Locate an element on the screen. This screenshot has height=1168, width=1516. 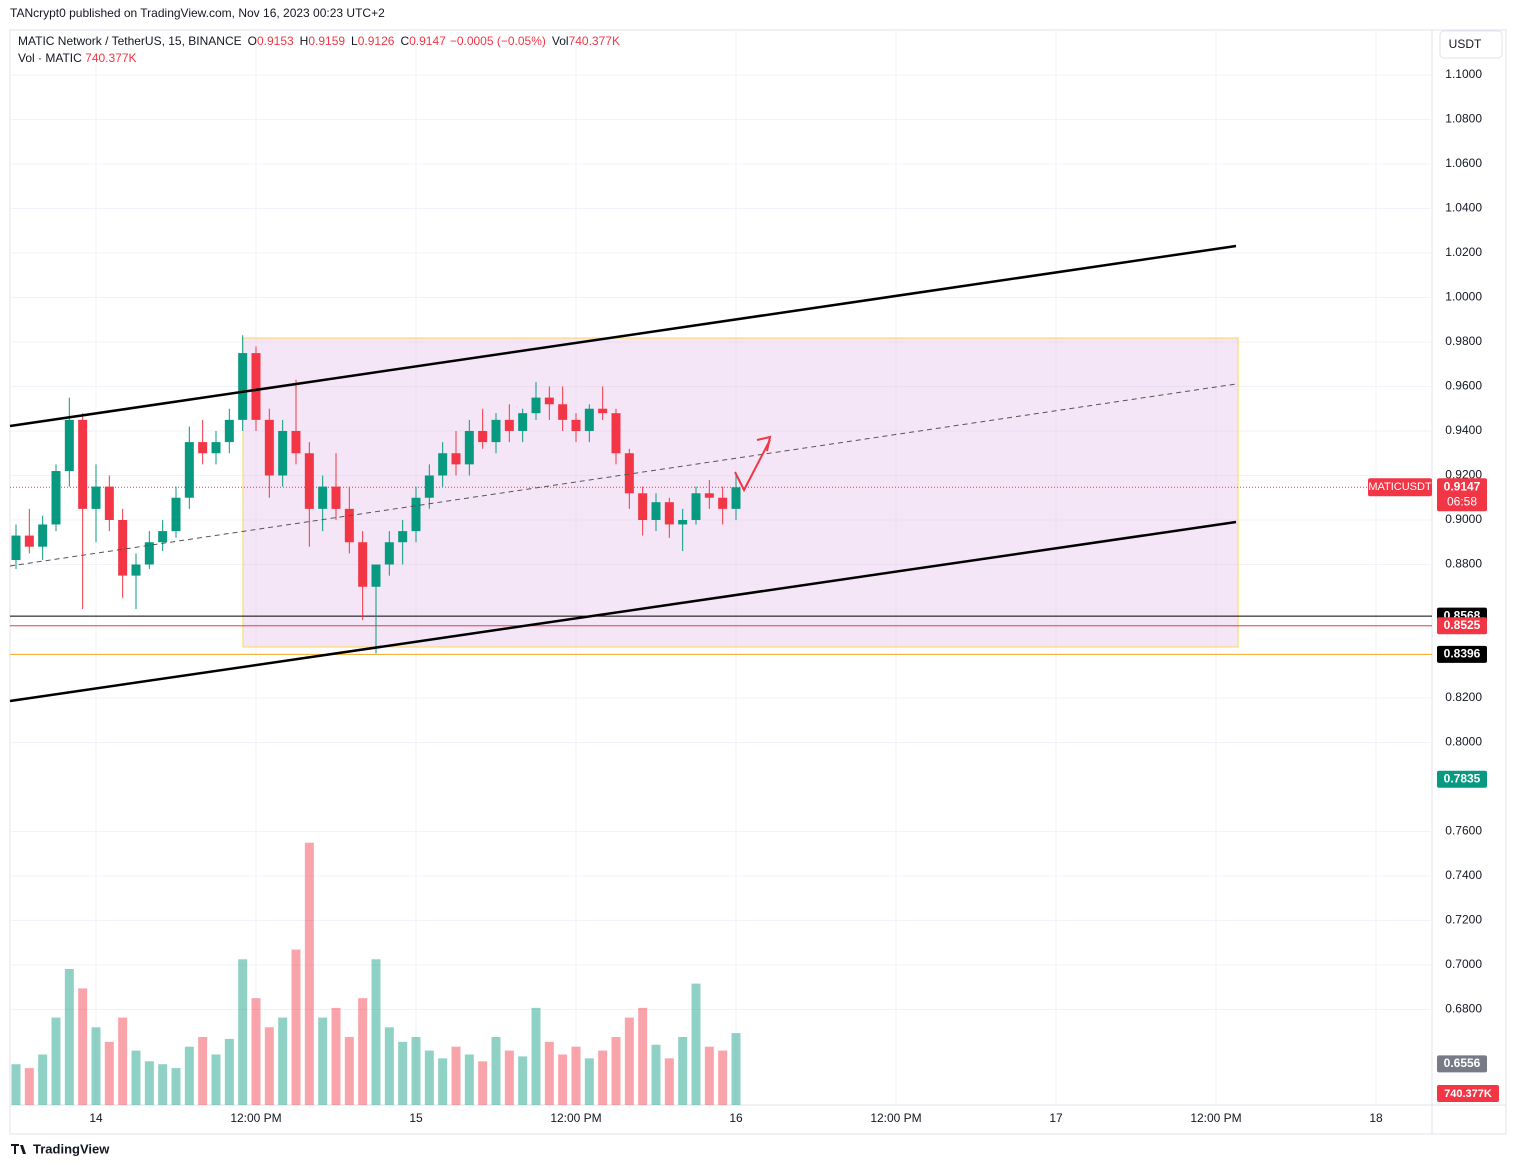
y-tick-label: 0.9000 is located at coordinates (1463, 519).